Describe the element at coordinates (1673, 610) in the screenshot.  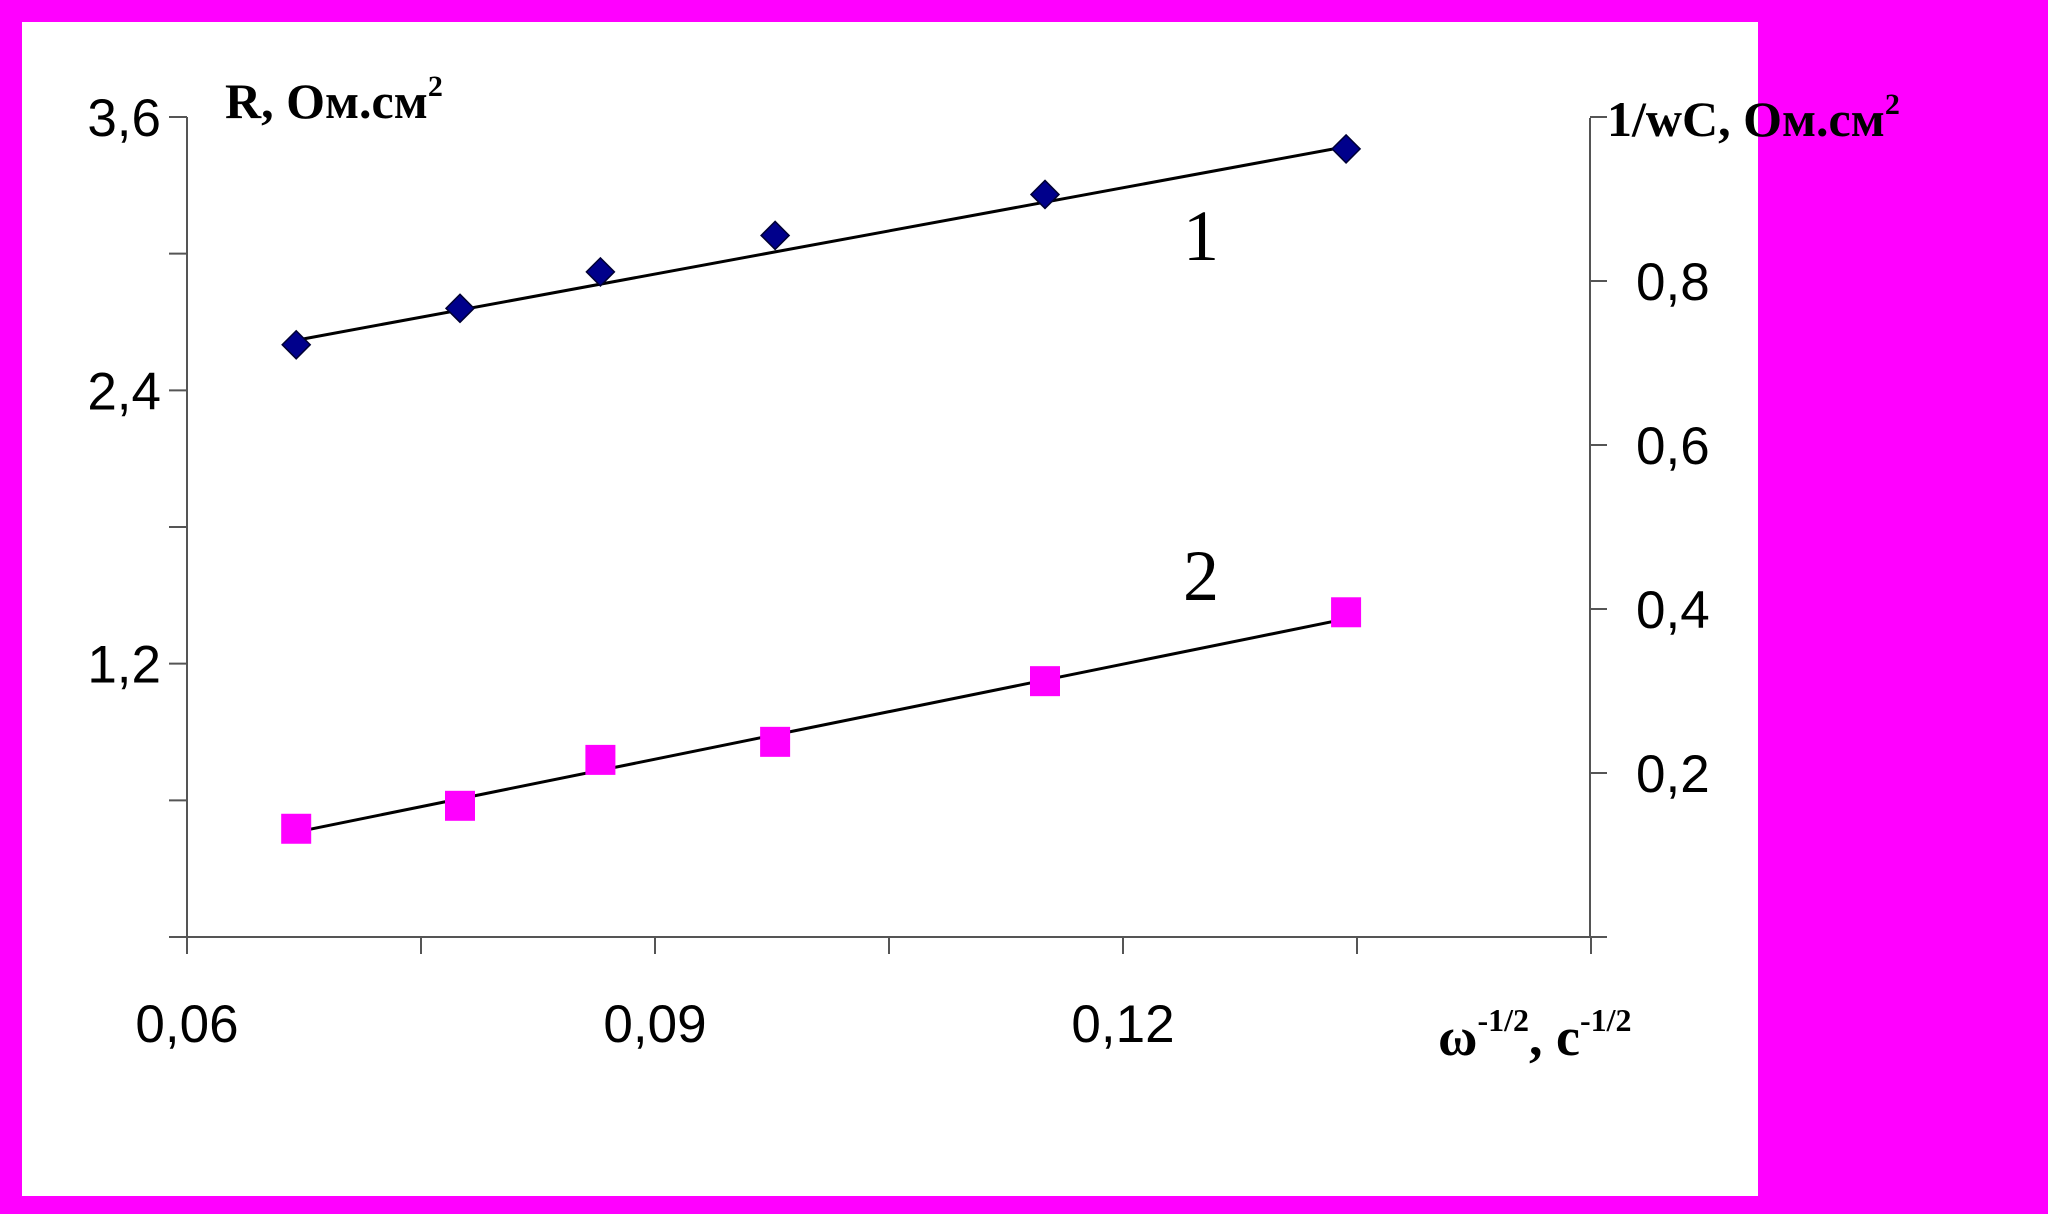
I see `y-right-tick-label: 0,4` at that location.